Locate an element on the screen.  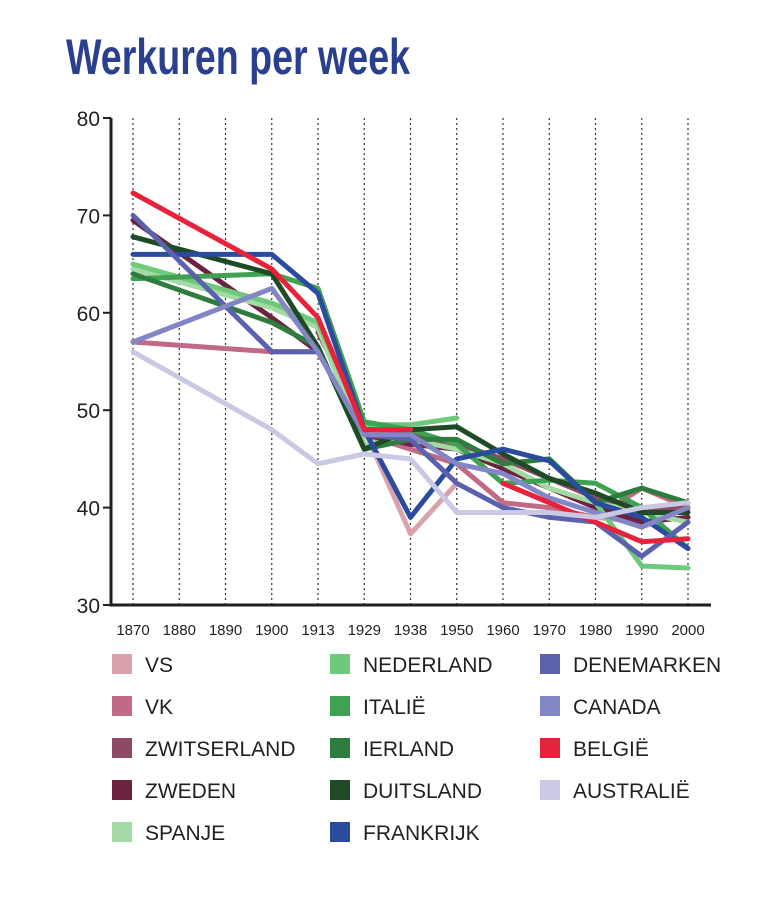
y-tick-label: 70 is located at coordinates (88, 216).